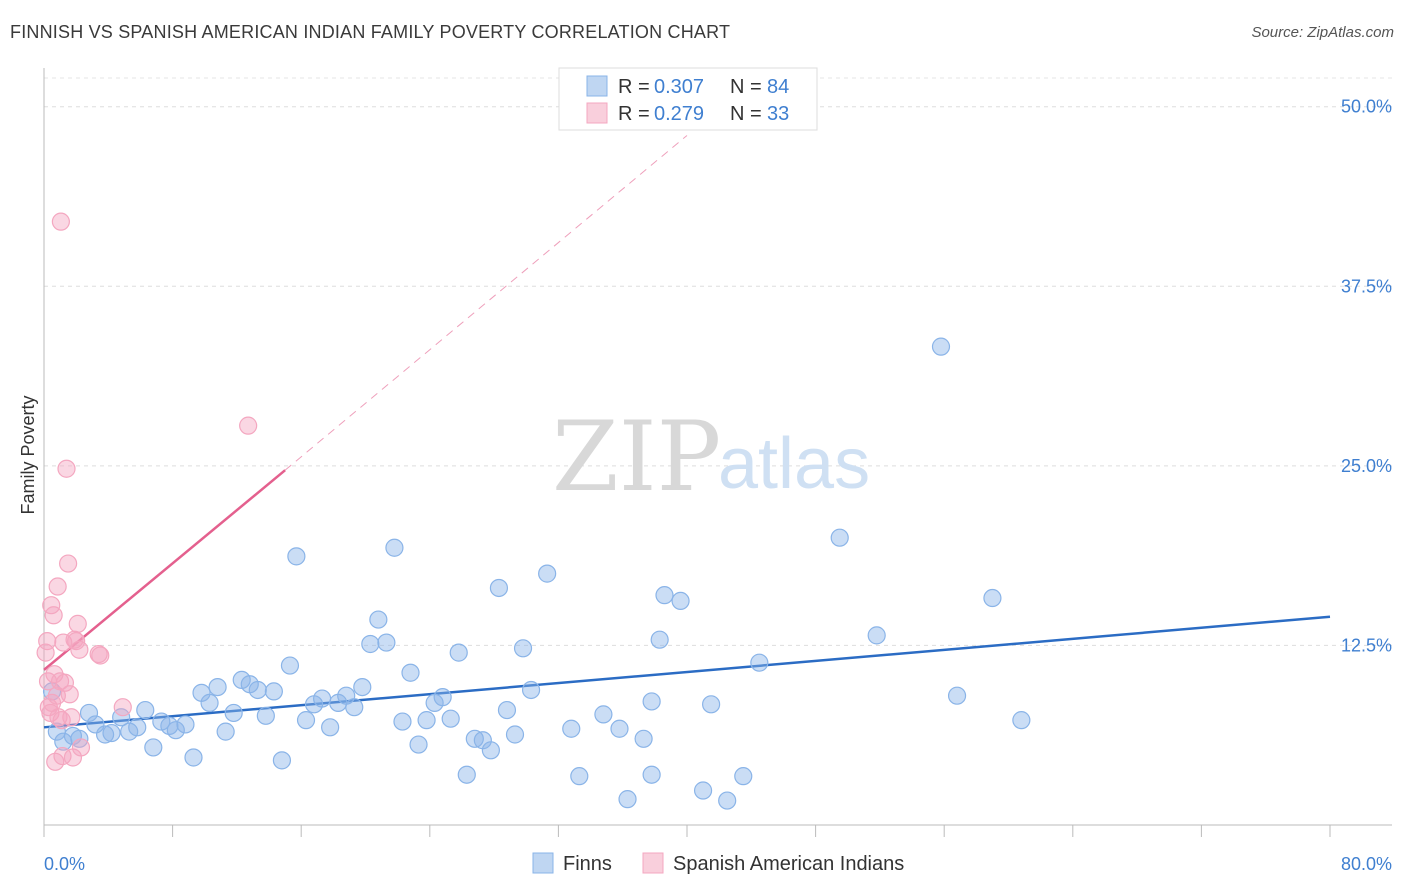 Image resolution: width=1406 pixels, height=892 pixels. I want to click on x-tick-label: 0.0%, so click(64, 864).